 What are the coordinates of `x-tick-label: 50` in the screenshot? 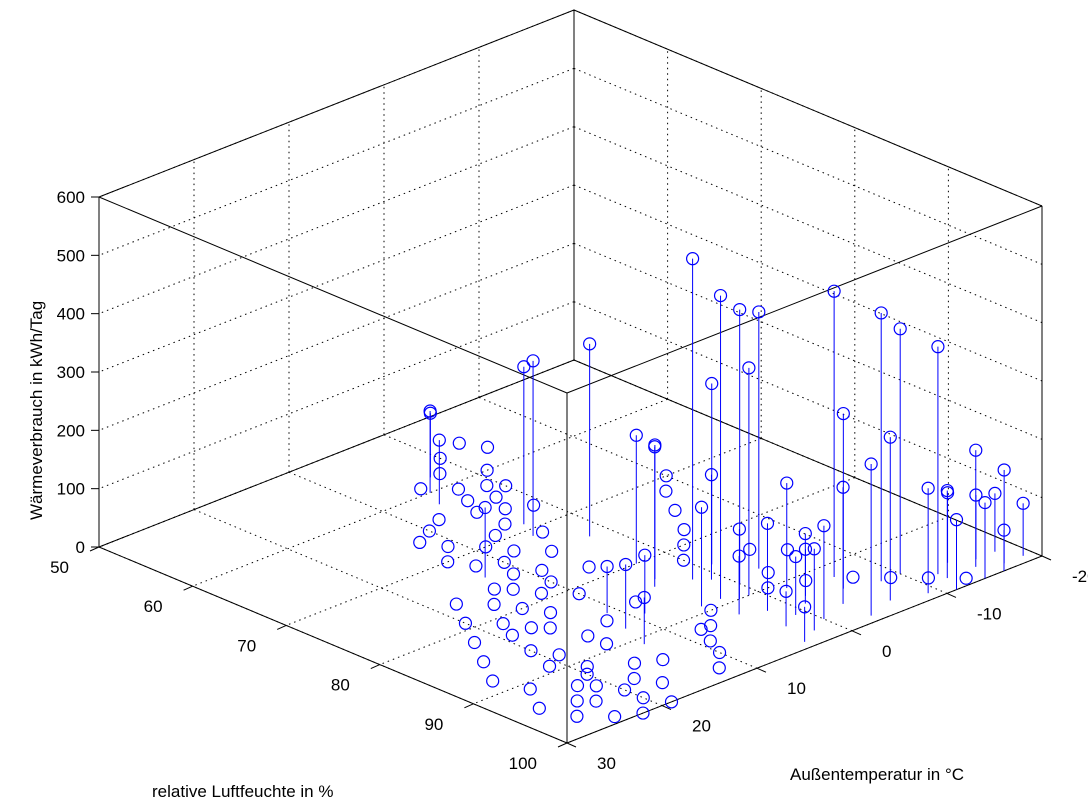 It's located at (59, 567).